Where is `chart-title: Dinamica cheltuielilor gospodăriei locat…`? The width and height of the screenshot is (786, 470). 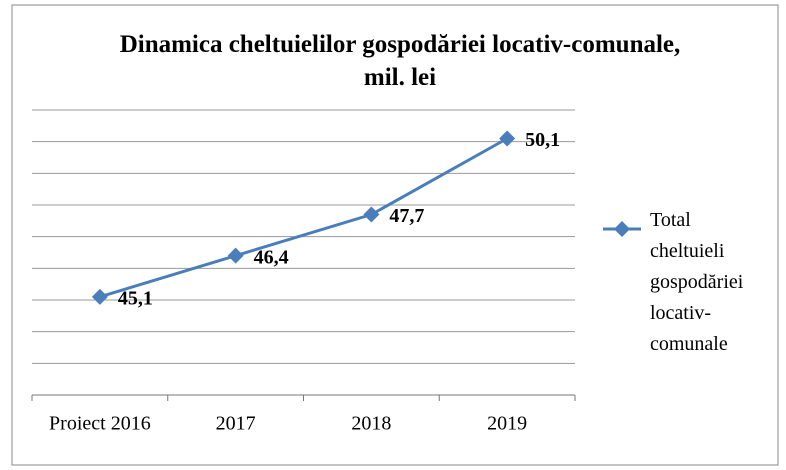
chart-title: Dinamica cheltuielilor gospodăriei locat… is located at coordinates (400, 61).